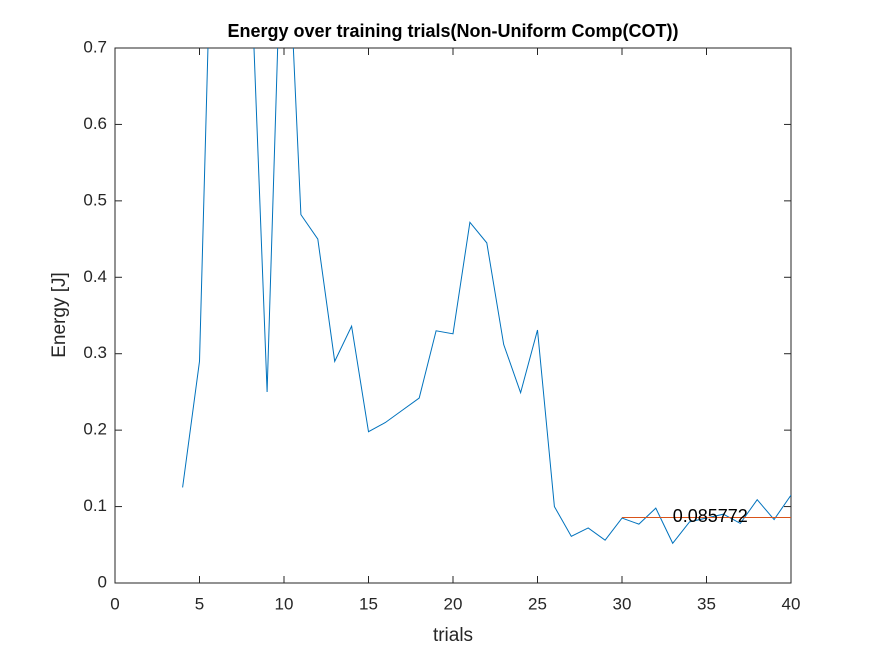 The image size is (875, 656). I want to click on x-tick-label: 40, so click(791, 603).